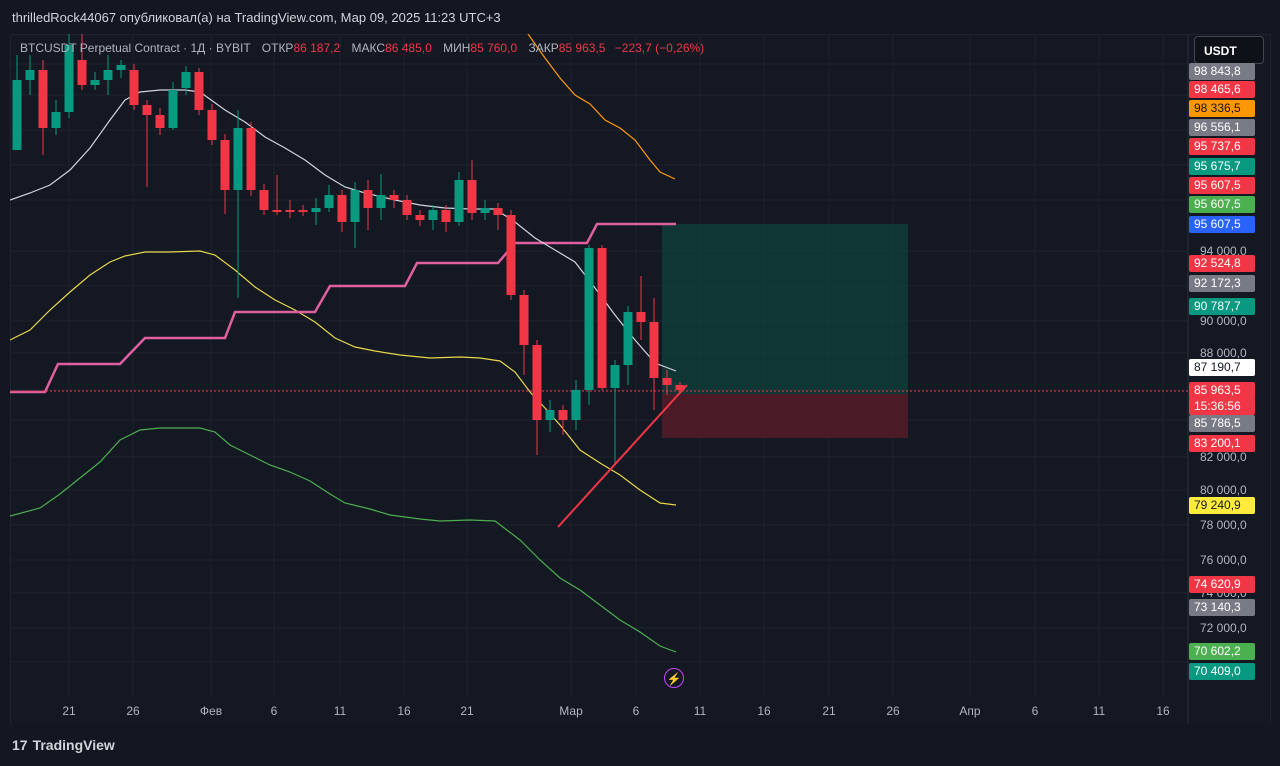 The image size is (1280, 766). What do you see at coordinates (829, 711) in the screenshot?
I see `time-tick-label: 21` at bounding box center [829, 711].